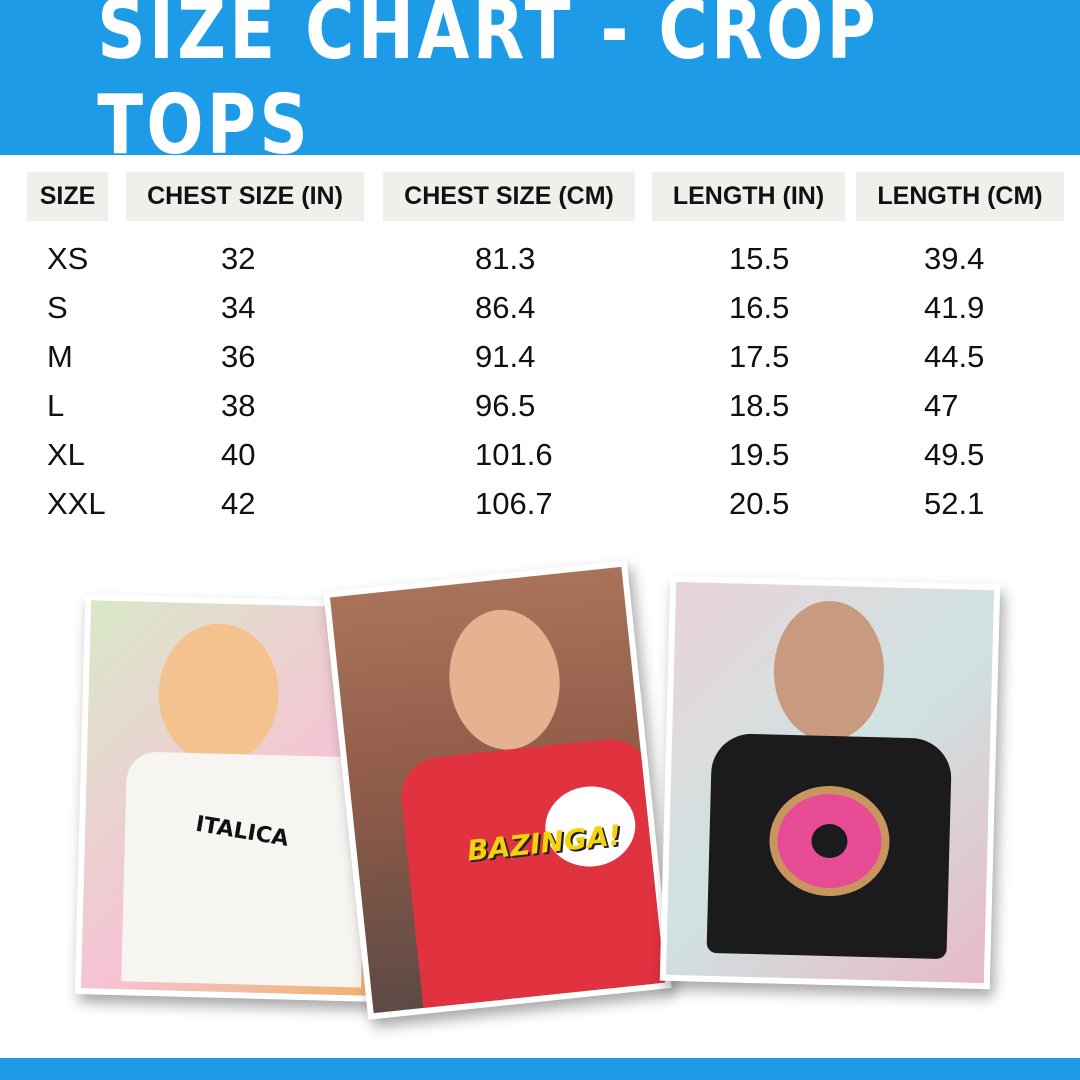 The image size is (1080, 1080). What do you see at coordinates (245, 196) in the screenshot?
I see `column-header: CHEST SIZE (IN)` at bounding box center [245, 196].